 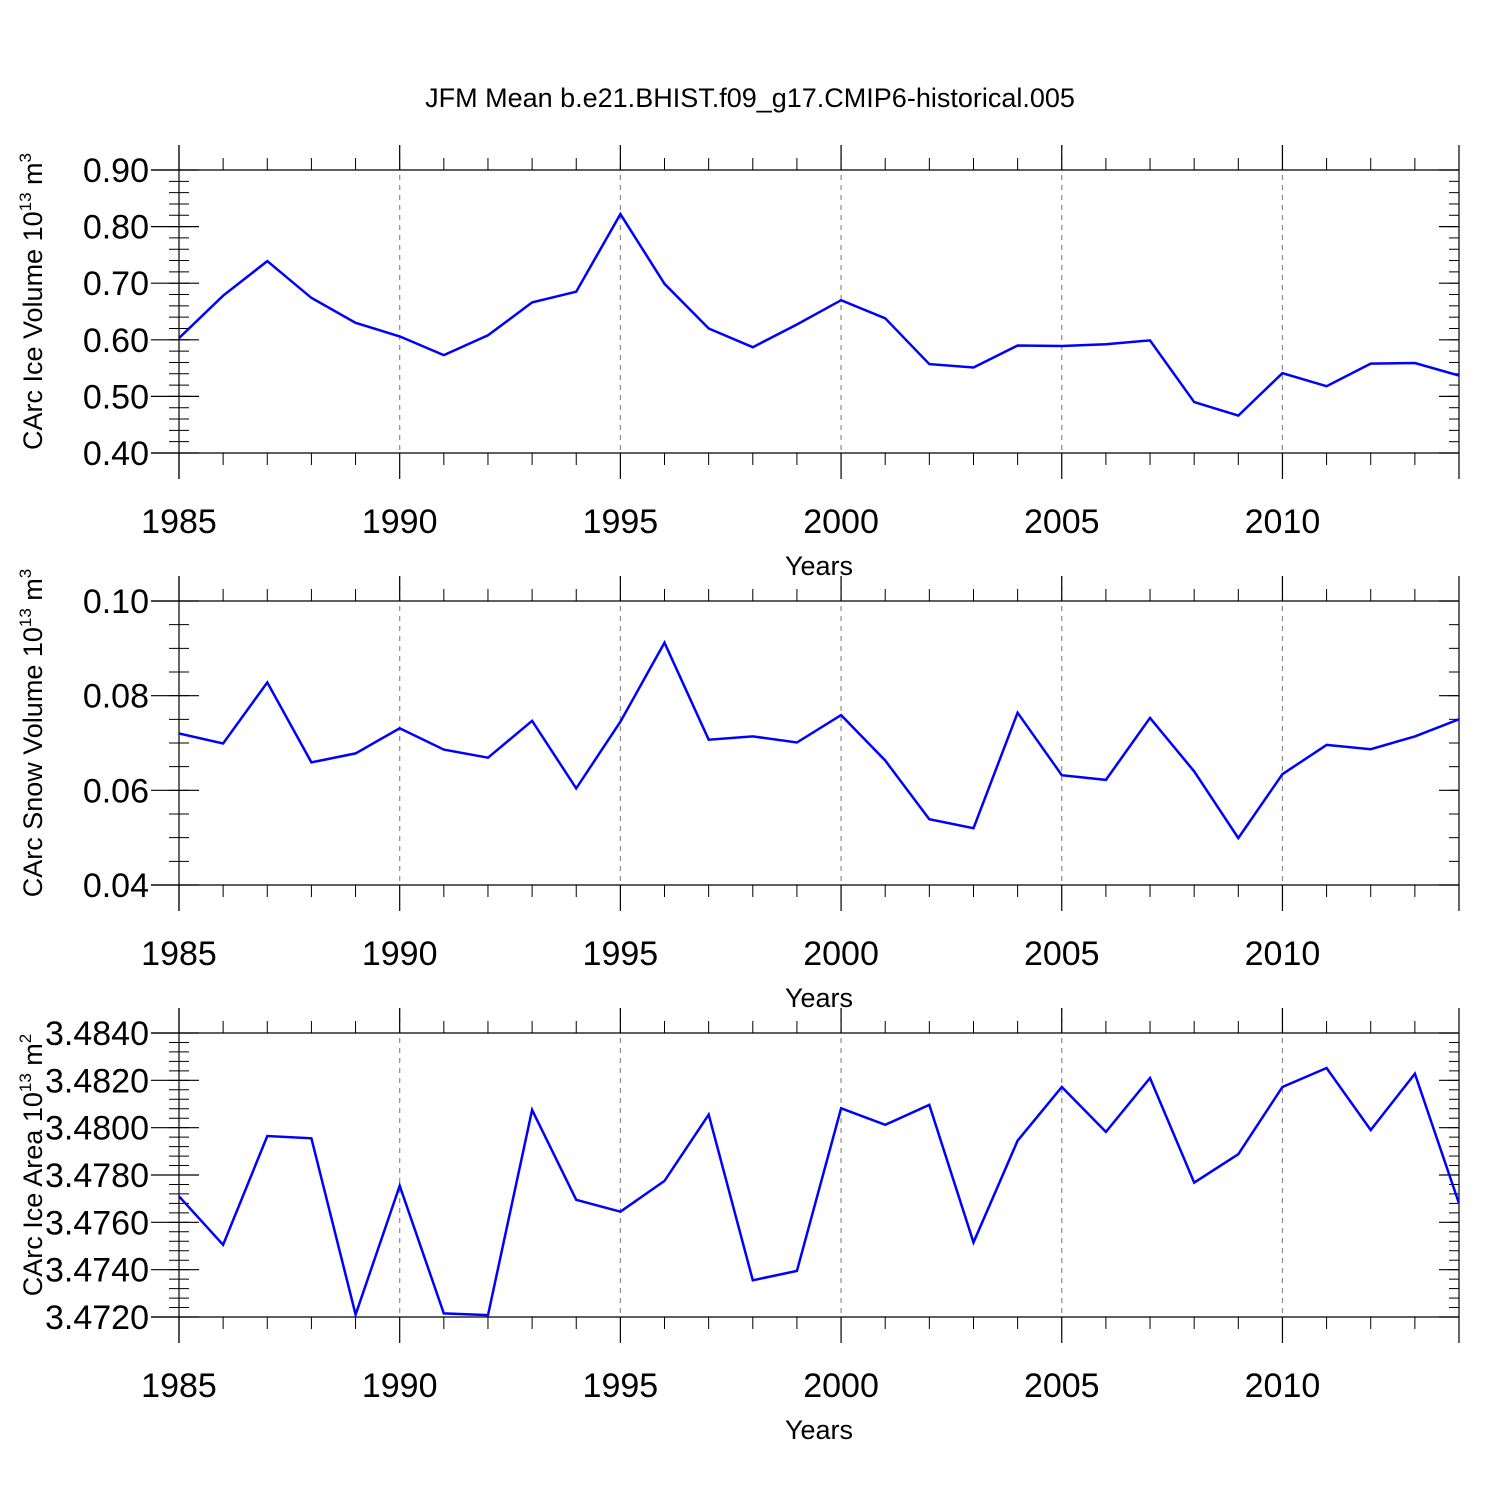 I want to click on y-tick-label: 0.04, so click(x=116, y=886).